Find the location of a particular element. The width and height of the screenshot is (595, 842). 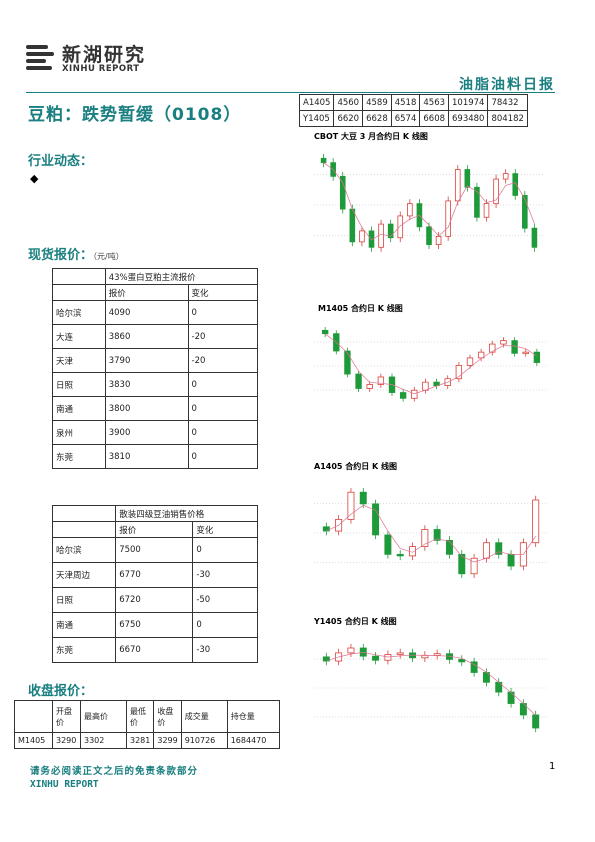

soymeal-spot-row: 东莞 3810 0 is located at coordinates (155, 456).